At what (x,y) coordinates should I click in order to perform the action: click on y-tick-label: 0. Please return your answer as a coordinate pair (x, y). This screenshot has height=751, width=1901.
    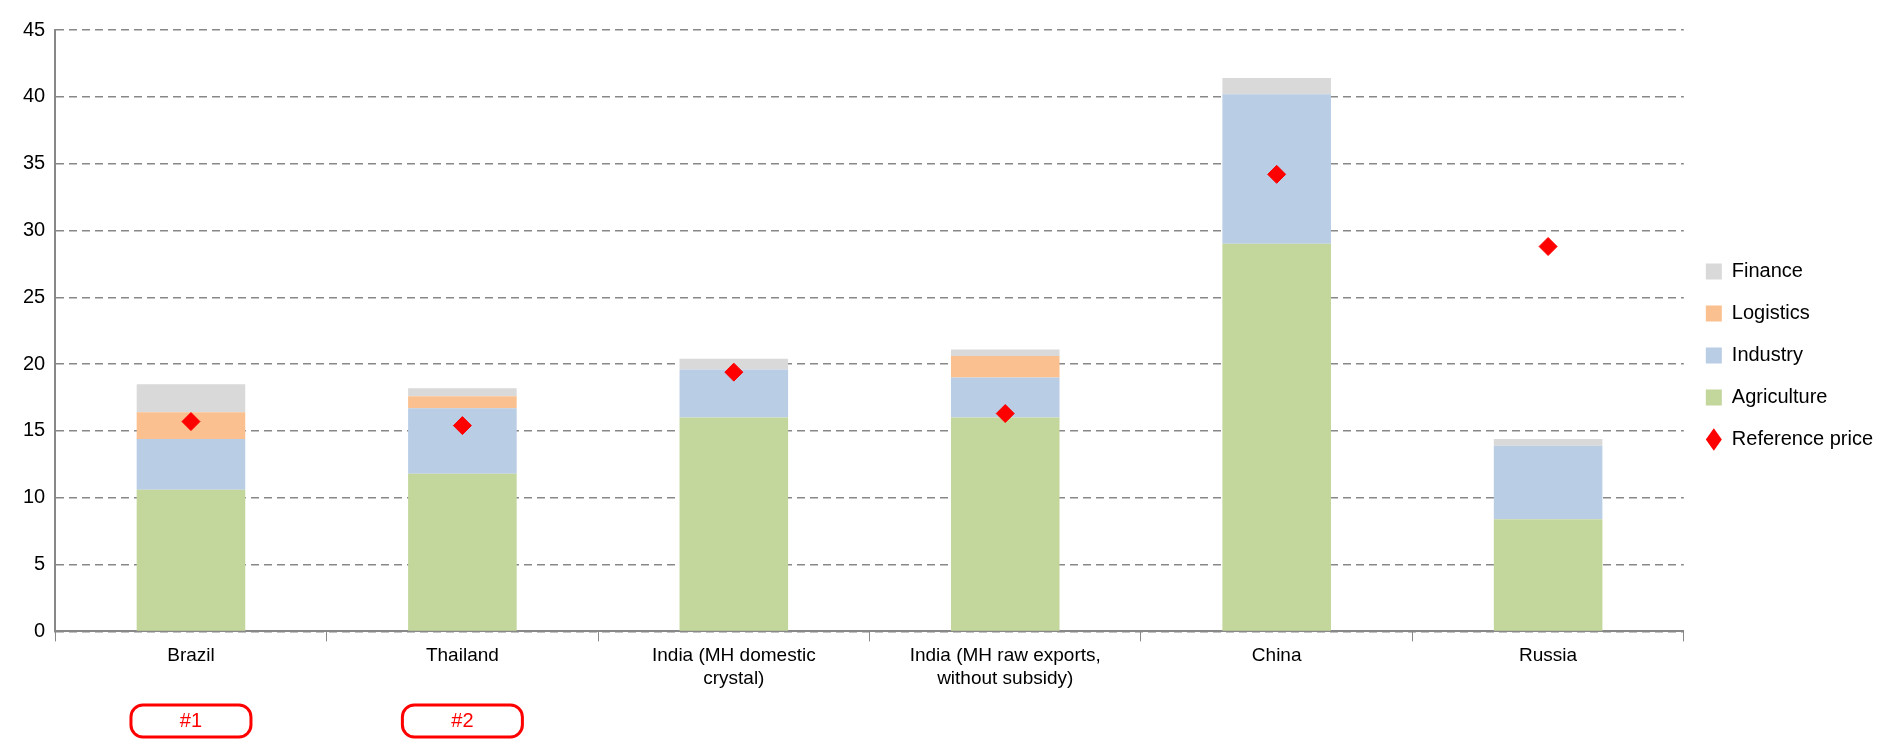
    Looking at the image, I should click on (40, 629).